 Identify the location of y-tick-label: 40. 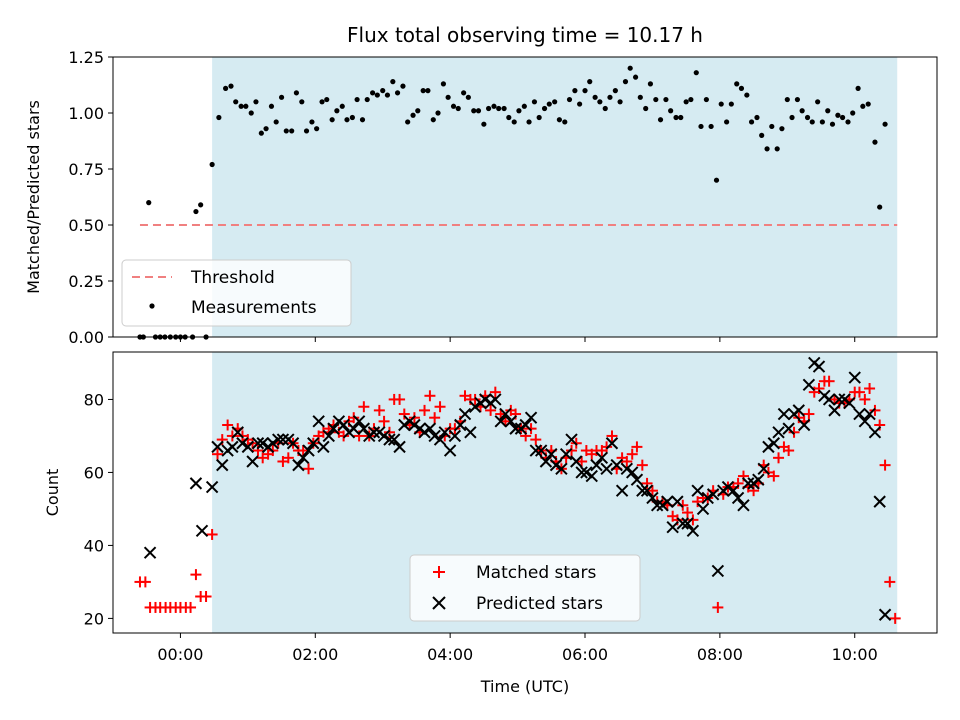
(94, 545).